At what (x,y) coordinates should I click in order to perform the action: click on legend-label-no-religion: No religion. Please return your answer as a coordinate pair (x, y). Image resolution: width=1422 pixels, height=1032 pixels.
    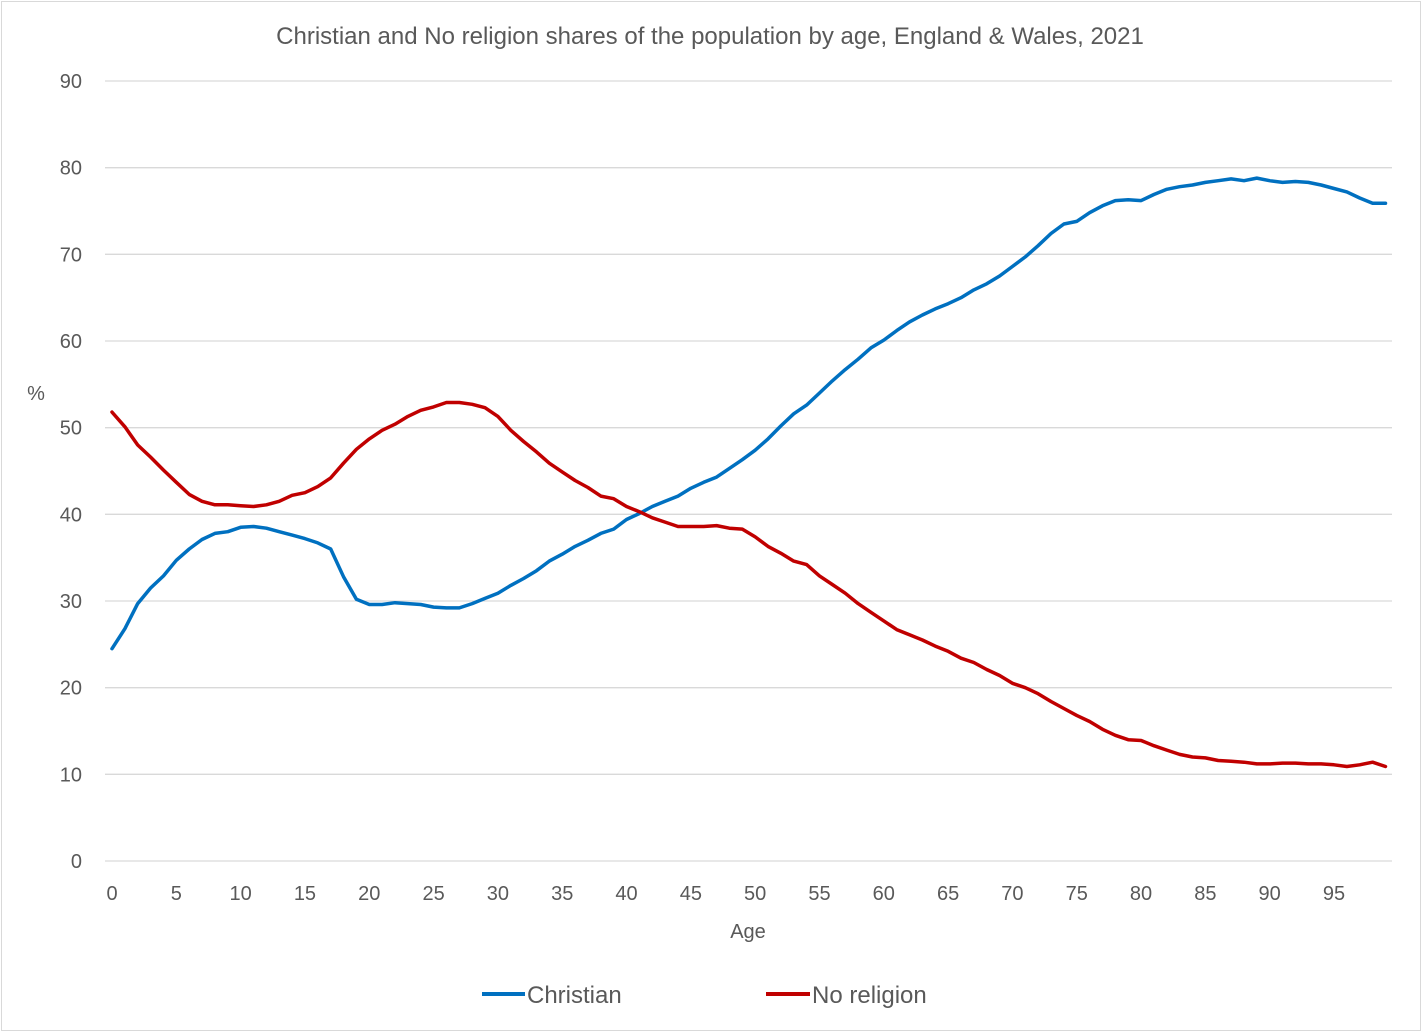
    Looking at the image, I should click on (869, 995).